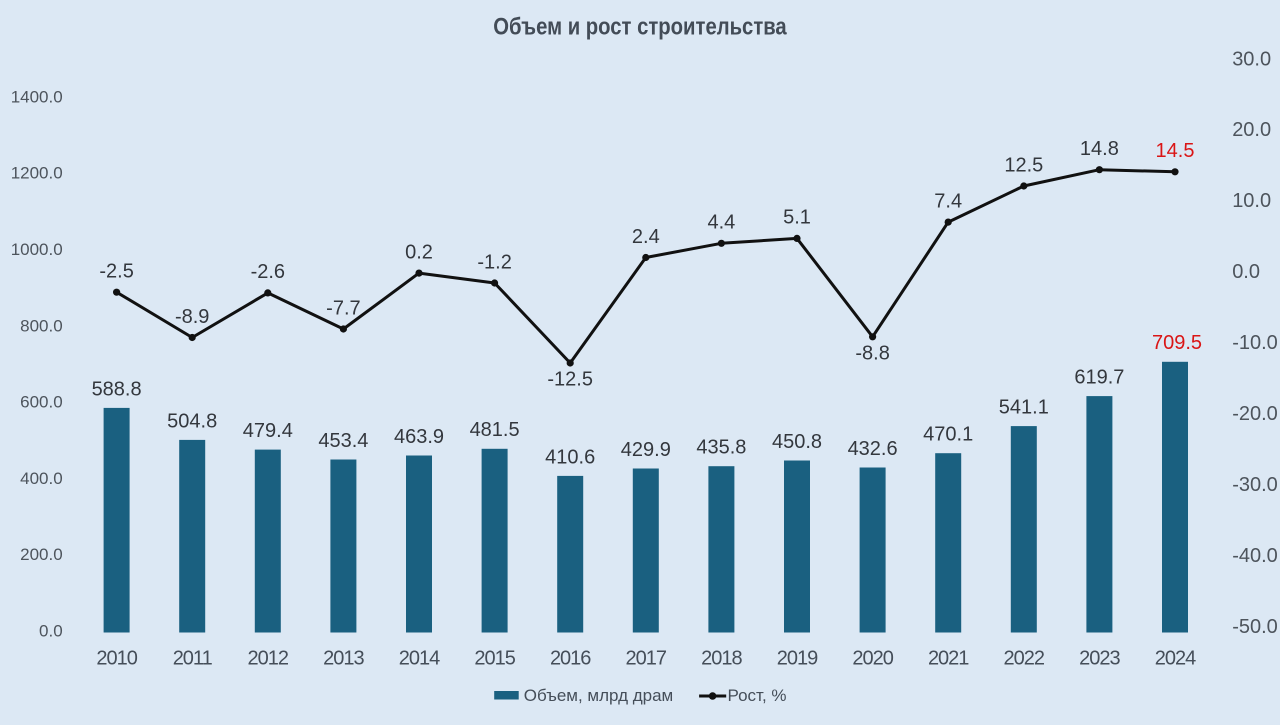  What do you see at coordinates (646, 659) in the screenshot?
I see `svg-text: 2017` at bounding box center [646, 659].